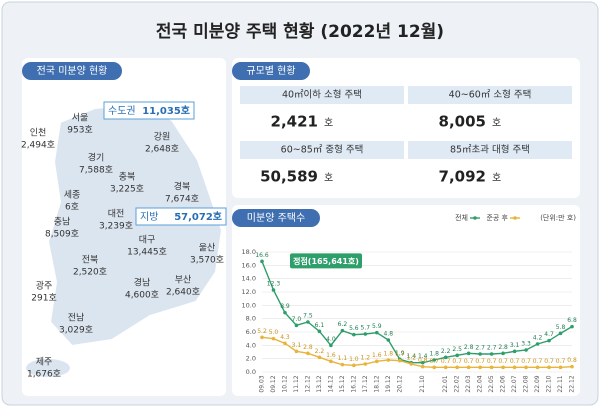  What do you see at coordinates (90, 260) in the screenshot?
I see `region-name: 전북` at bounding box center [90, 260].